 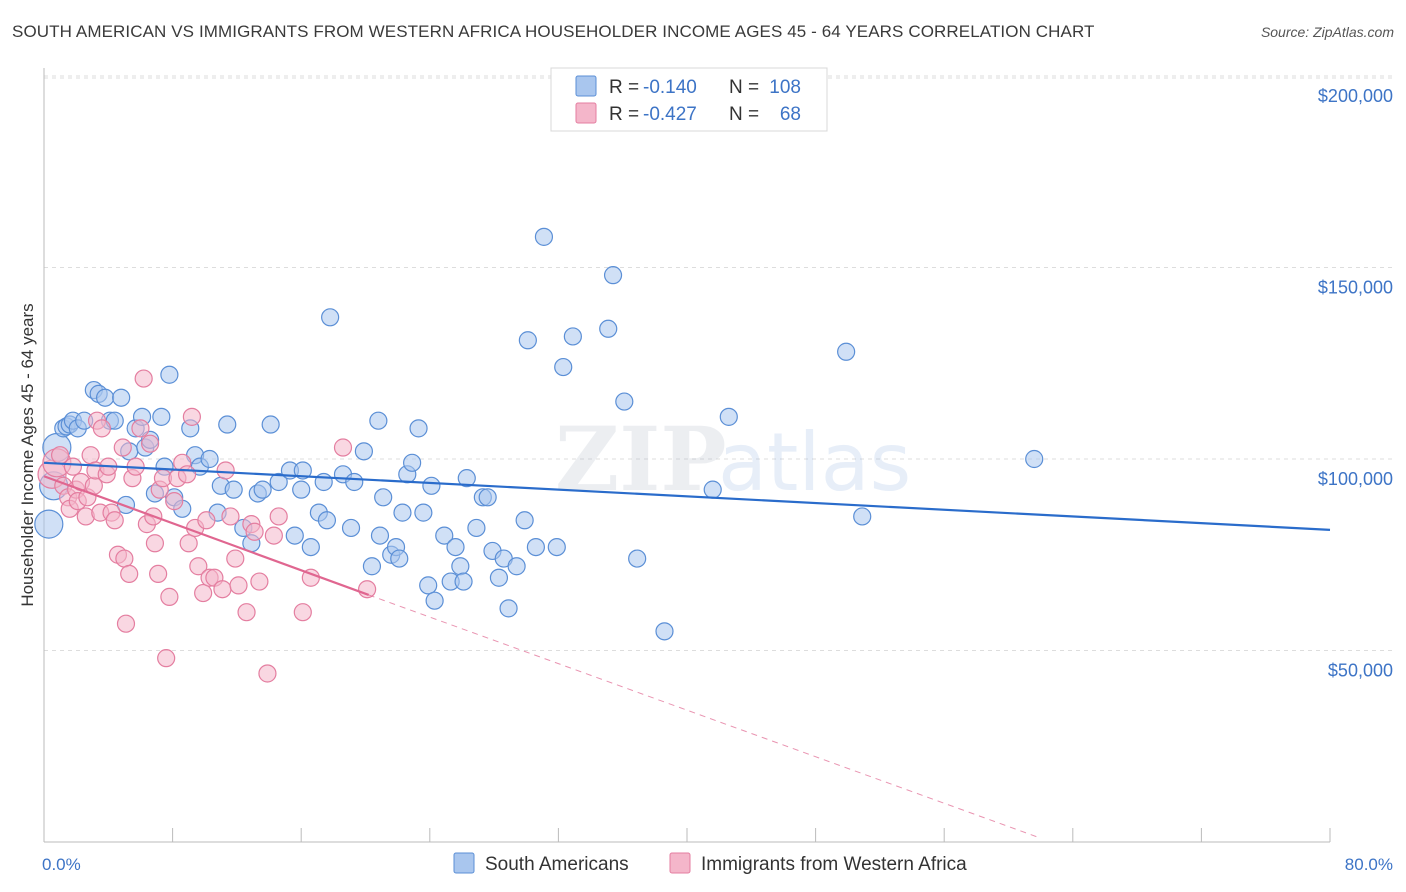 What do you see at coordinates (624, 87) in the screenshot?
I see `legend-r-label-1: R =` at bounding box center [624, 87].